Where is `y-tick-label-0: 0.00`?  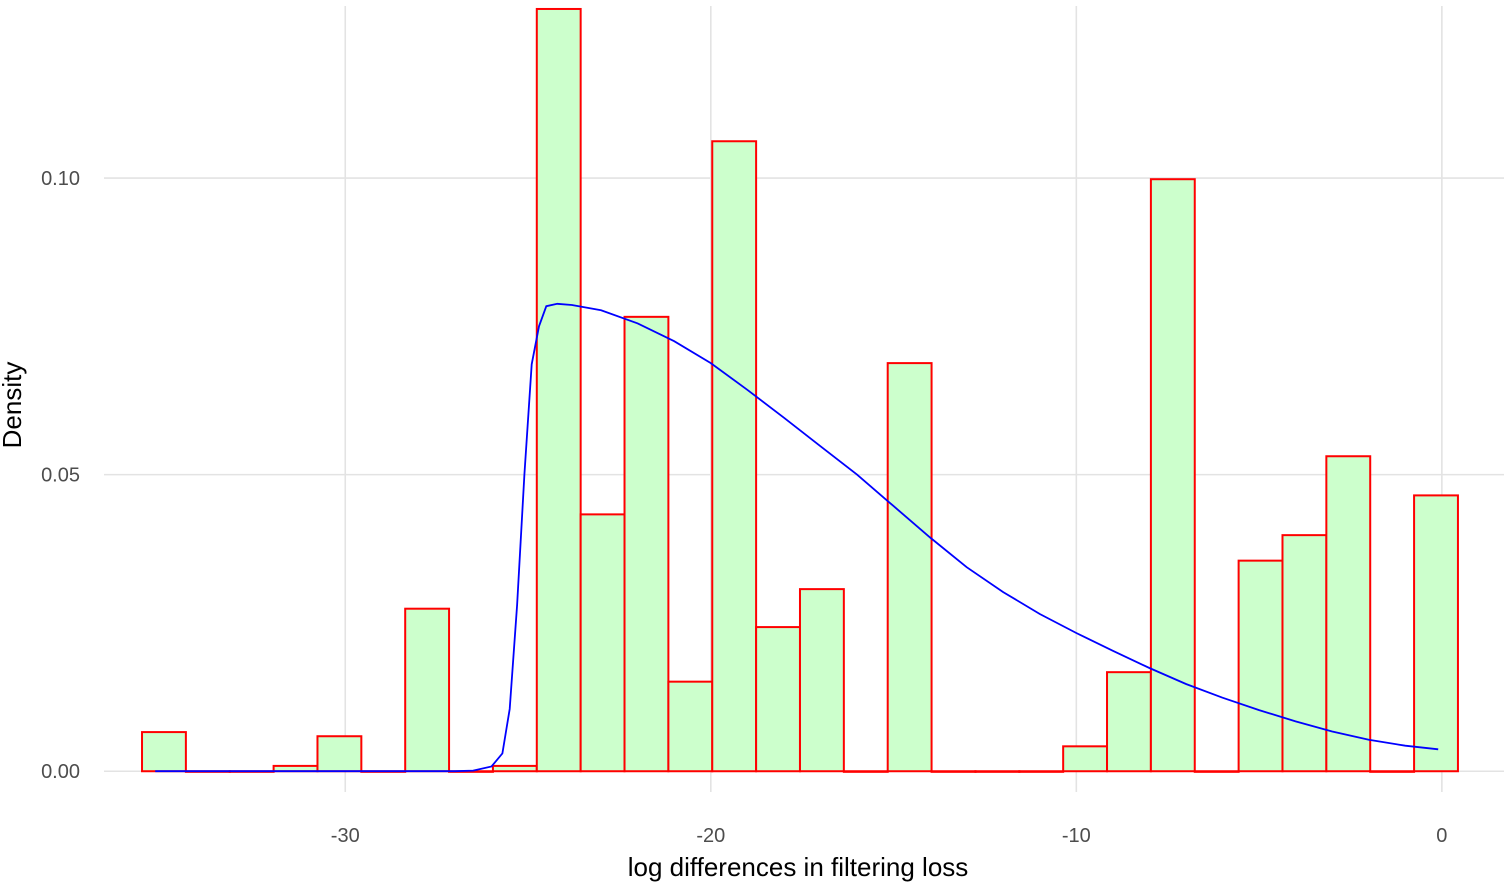
y-tick-label-0: 0.00 is located at coordinates (60, 772).